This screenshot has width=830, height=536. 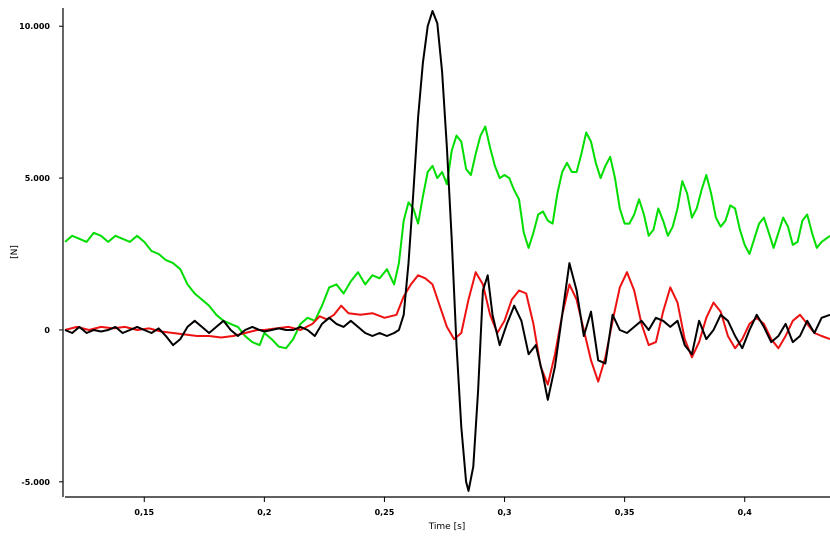 What do you see at coordinates (443, 507) in the screenshot?
I see `x-ticks: 0,15 0,2 0,25 0,3 0,35 0,4` at bounding box center [443, 507].